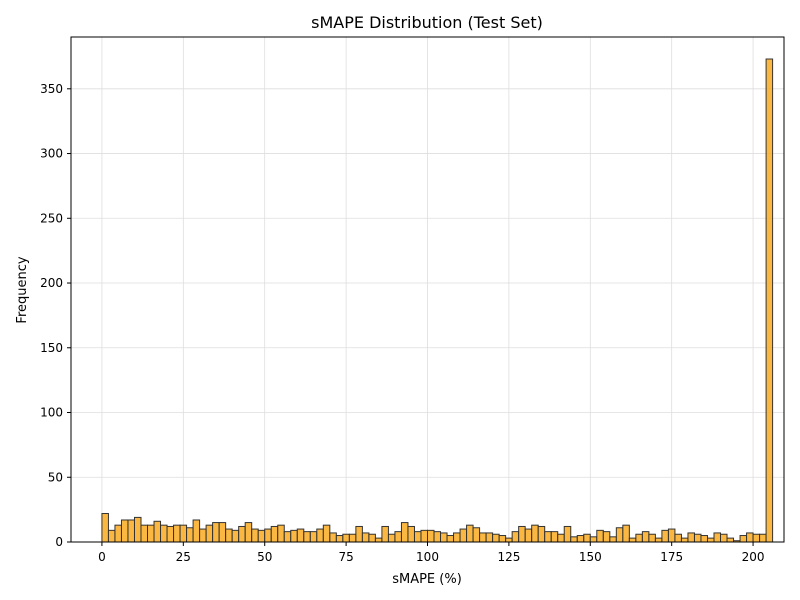 The image size is (800, 600). Describe the element at coordinates (51, 413) in the screenshot. I see `y-tick-label: 100` at that location.